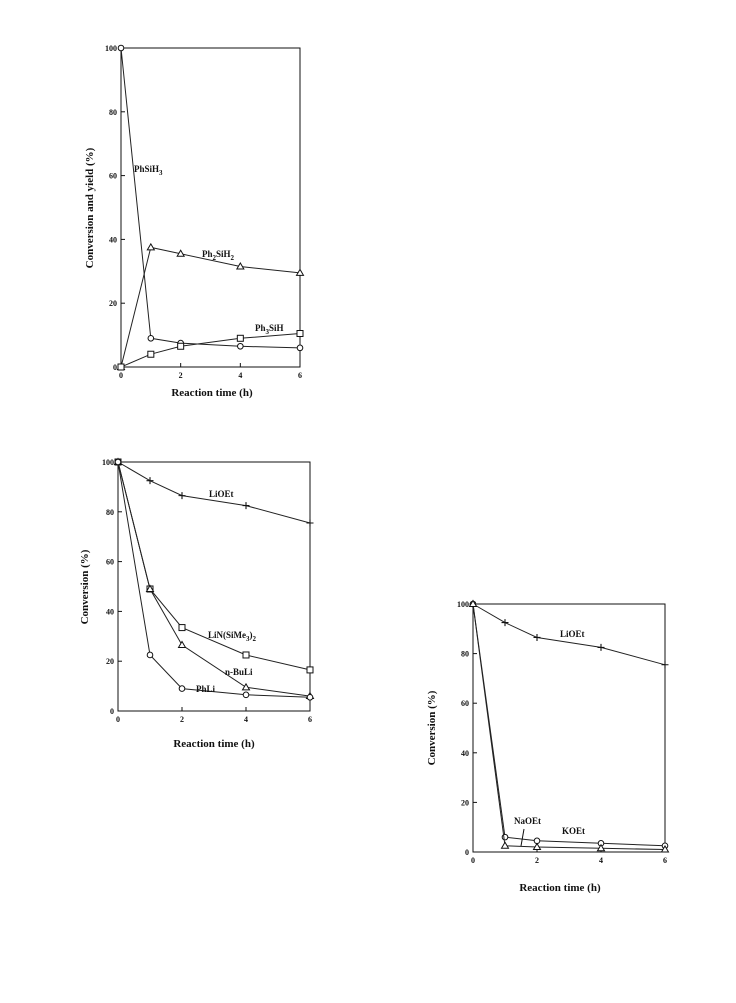 This screenshot has height=1003, width=736. What do you see at coordinates (148, 170) in the screenshot?
I see `series-label-0: PhSiH3` at bounding box center [148, 170].